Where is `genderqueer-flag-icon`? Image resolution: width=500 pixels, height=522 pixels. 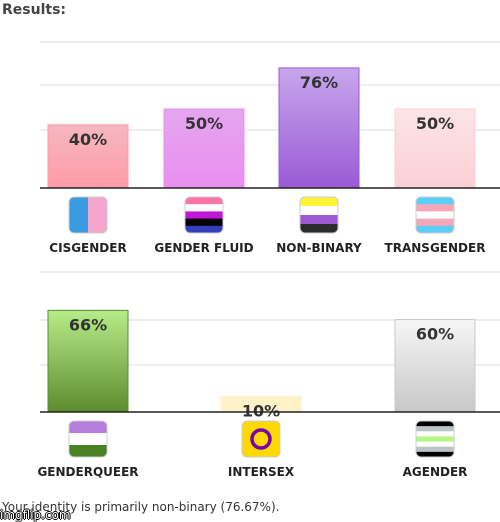 genderqueer-flag-icon is located at coordinates (88, 439).